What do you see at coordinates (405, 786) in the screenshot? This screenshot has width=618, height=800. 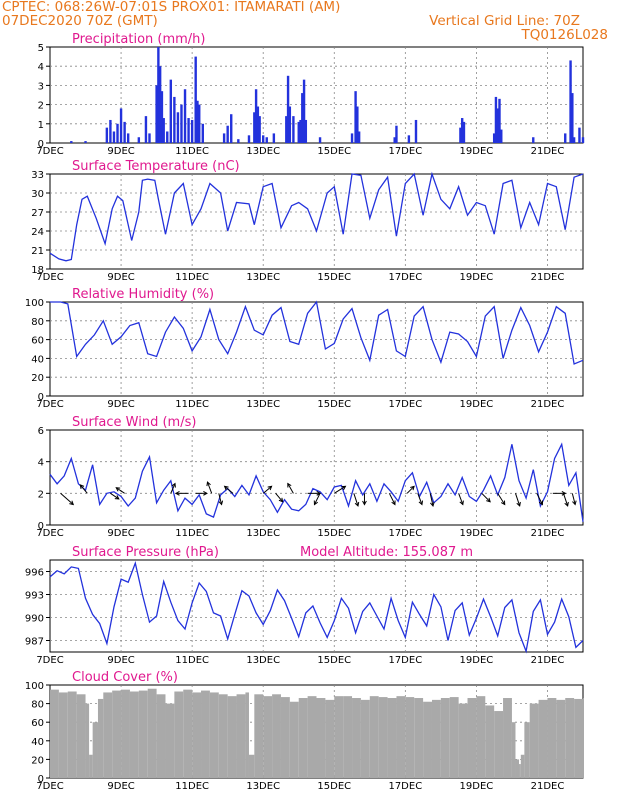 I see `cloud-cover-xtick-label: 17DEC` at bounding box center [405, 786].